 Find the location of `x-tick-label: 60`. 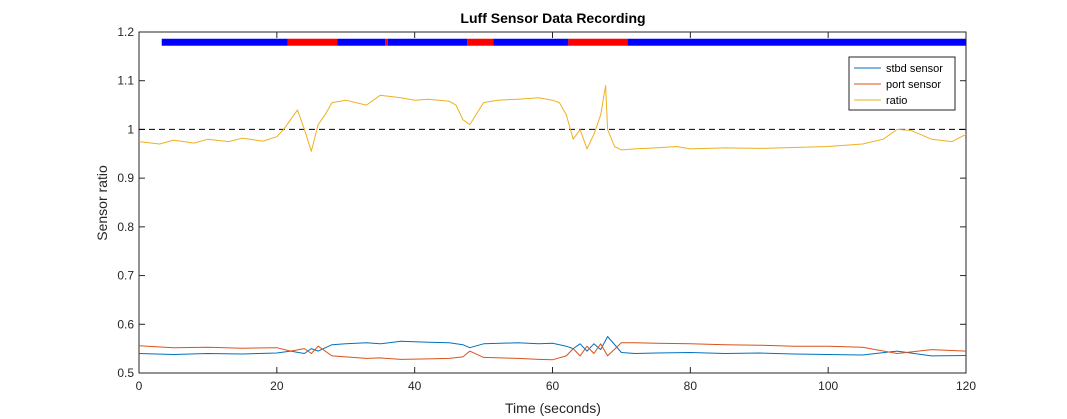

x-tick-label: 60 is located at coordinates (553, 386).